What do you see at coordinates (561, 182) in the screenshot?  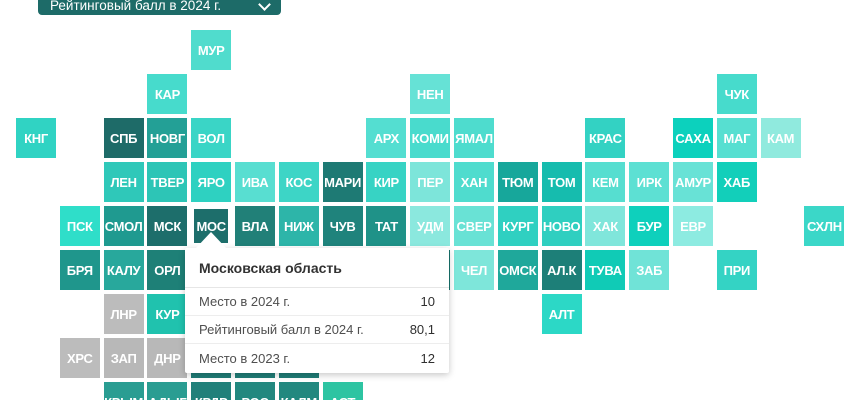 I see `region-tile: ТОМ` at bounding box center [561, 182].